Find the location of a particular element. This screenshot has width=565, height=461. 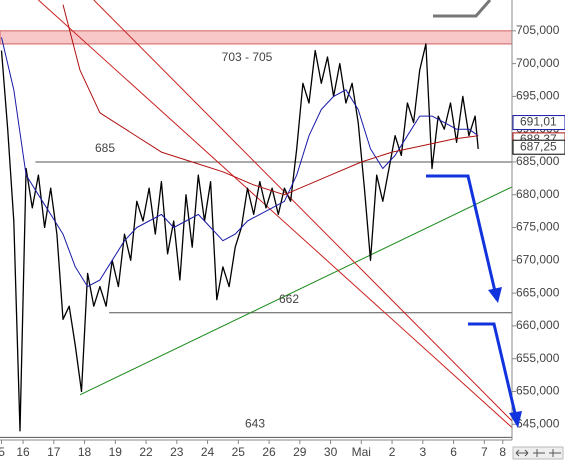

price-label: 691,01 is located at coordinates (538, 122).